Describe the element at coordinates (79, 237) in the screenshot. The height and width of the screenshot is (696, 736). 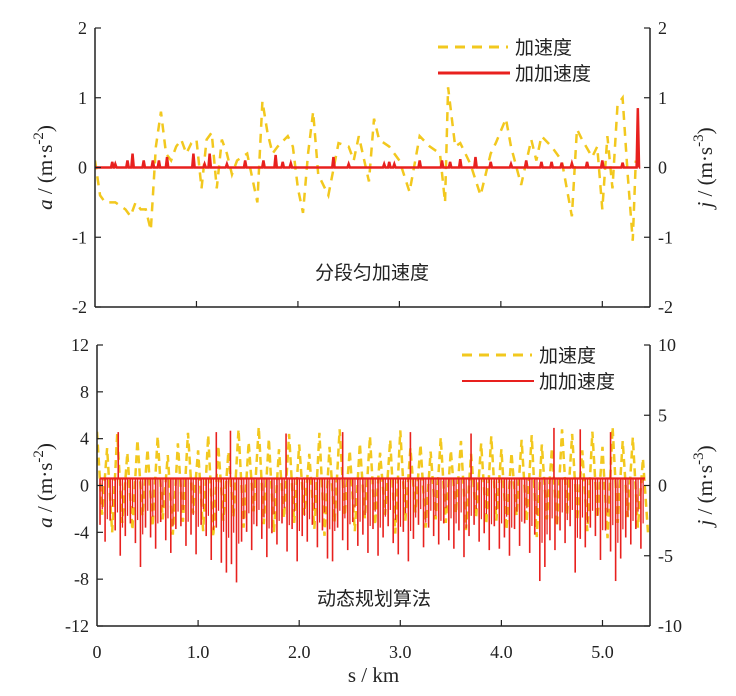
I see `y-tick-label: -1` at that location.